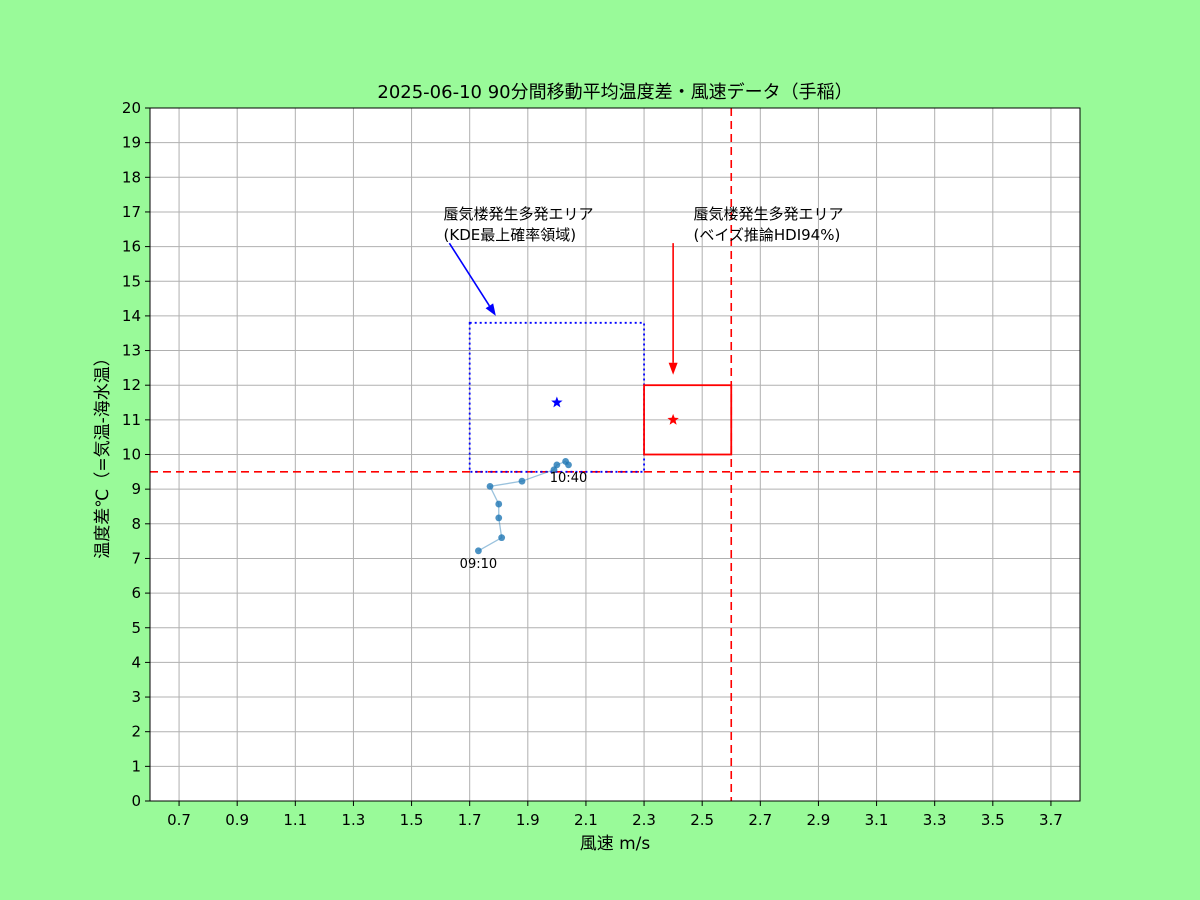 The width and height of the screenshot is (1200, 900). Describe the element at coordinates (877, 820) in the screenshot. I see `x-tick-label: 3.1` at that location.